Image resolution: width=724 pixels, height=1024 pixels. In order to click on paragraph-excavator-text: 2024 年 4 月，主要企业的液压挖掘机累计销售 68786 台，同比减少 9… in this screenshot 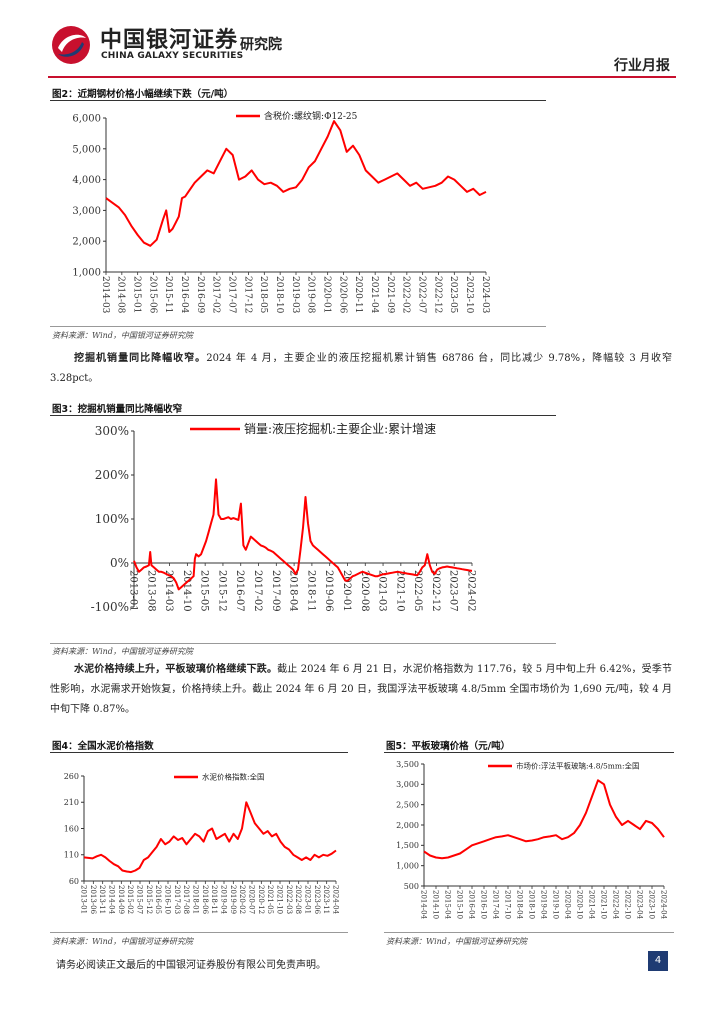, I will do `click(361, 368)`.